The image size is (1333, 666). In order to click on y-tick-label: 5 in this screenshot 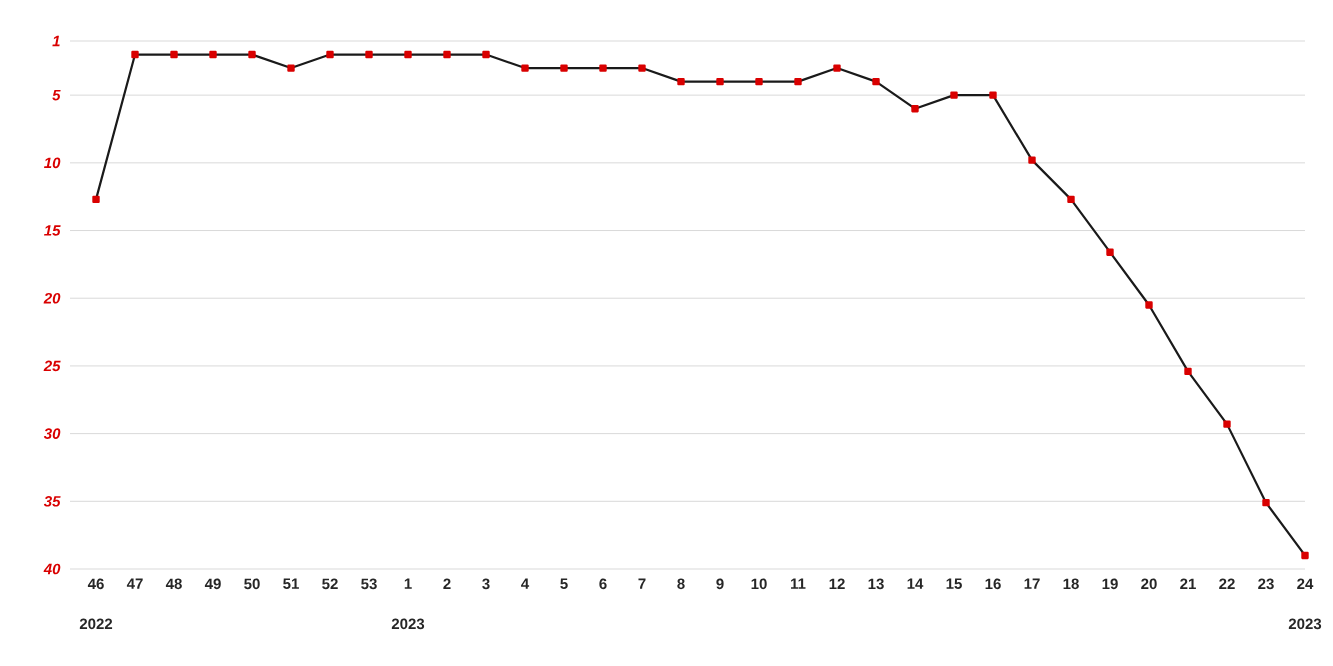, I will do `click(56, 95)`.